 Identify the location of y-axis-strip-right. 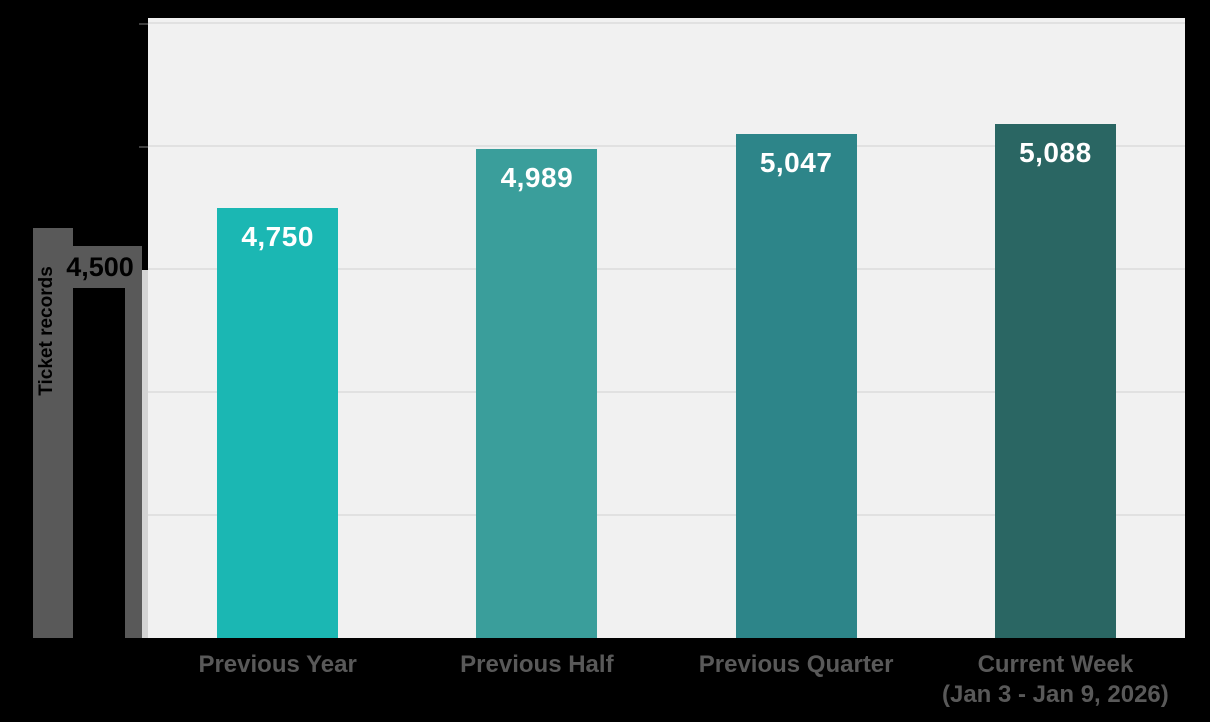
(133, 454).